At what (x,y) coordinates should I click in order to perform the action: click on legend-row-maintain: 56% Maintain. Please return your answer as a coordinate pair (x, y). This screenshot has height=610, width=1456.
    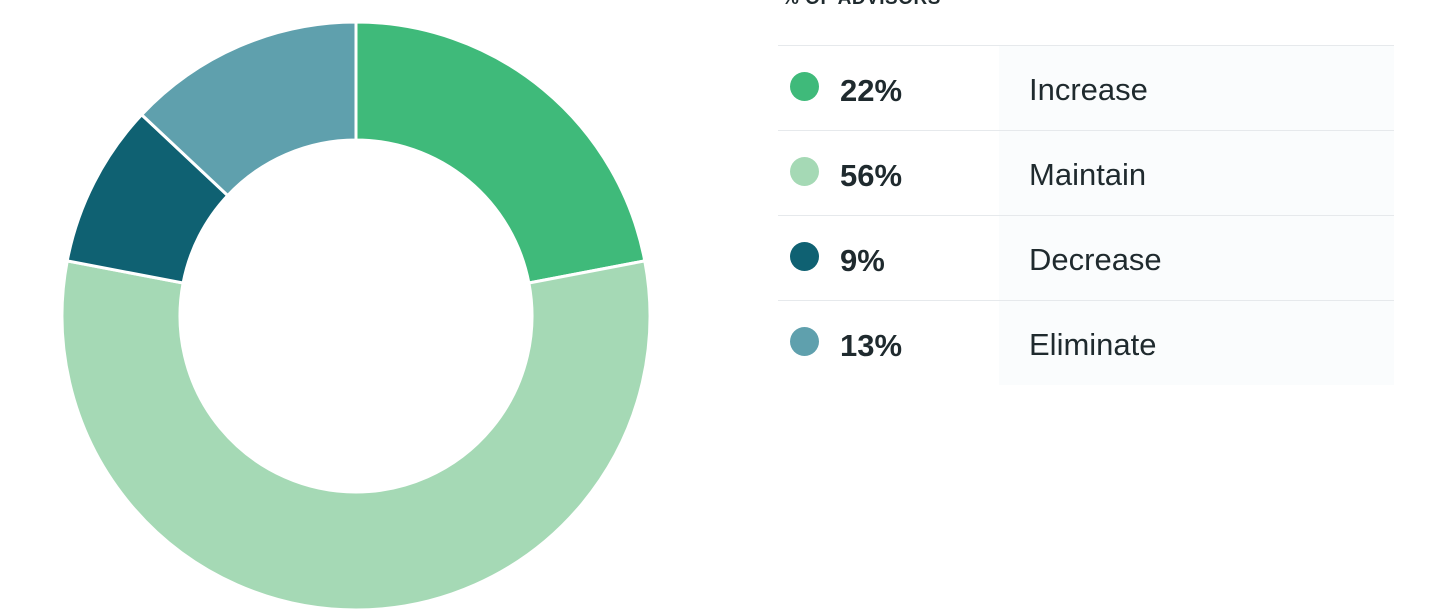
    Looking at the image, I should click on (1086, 172).